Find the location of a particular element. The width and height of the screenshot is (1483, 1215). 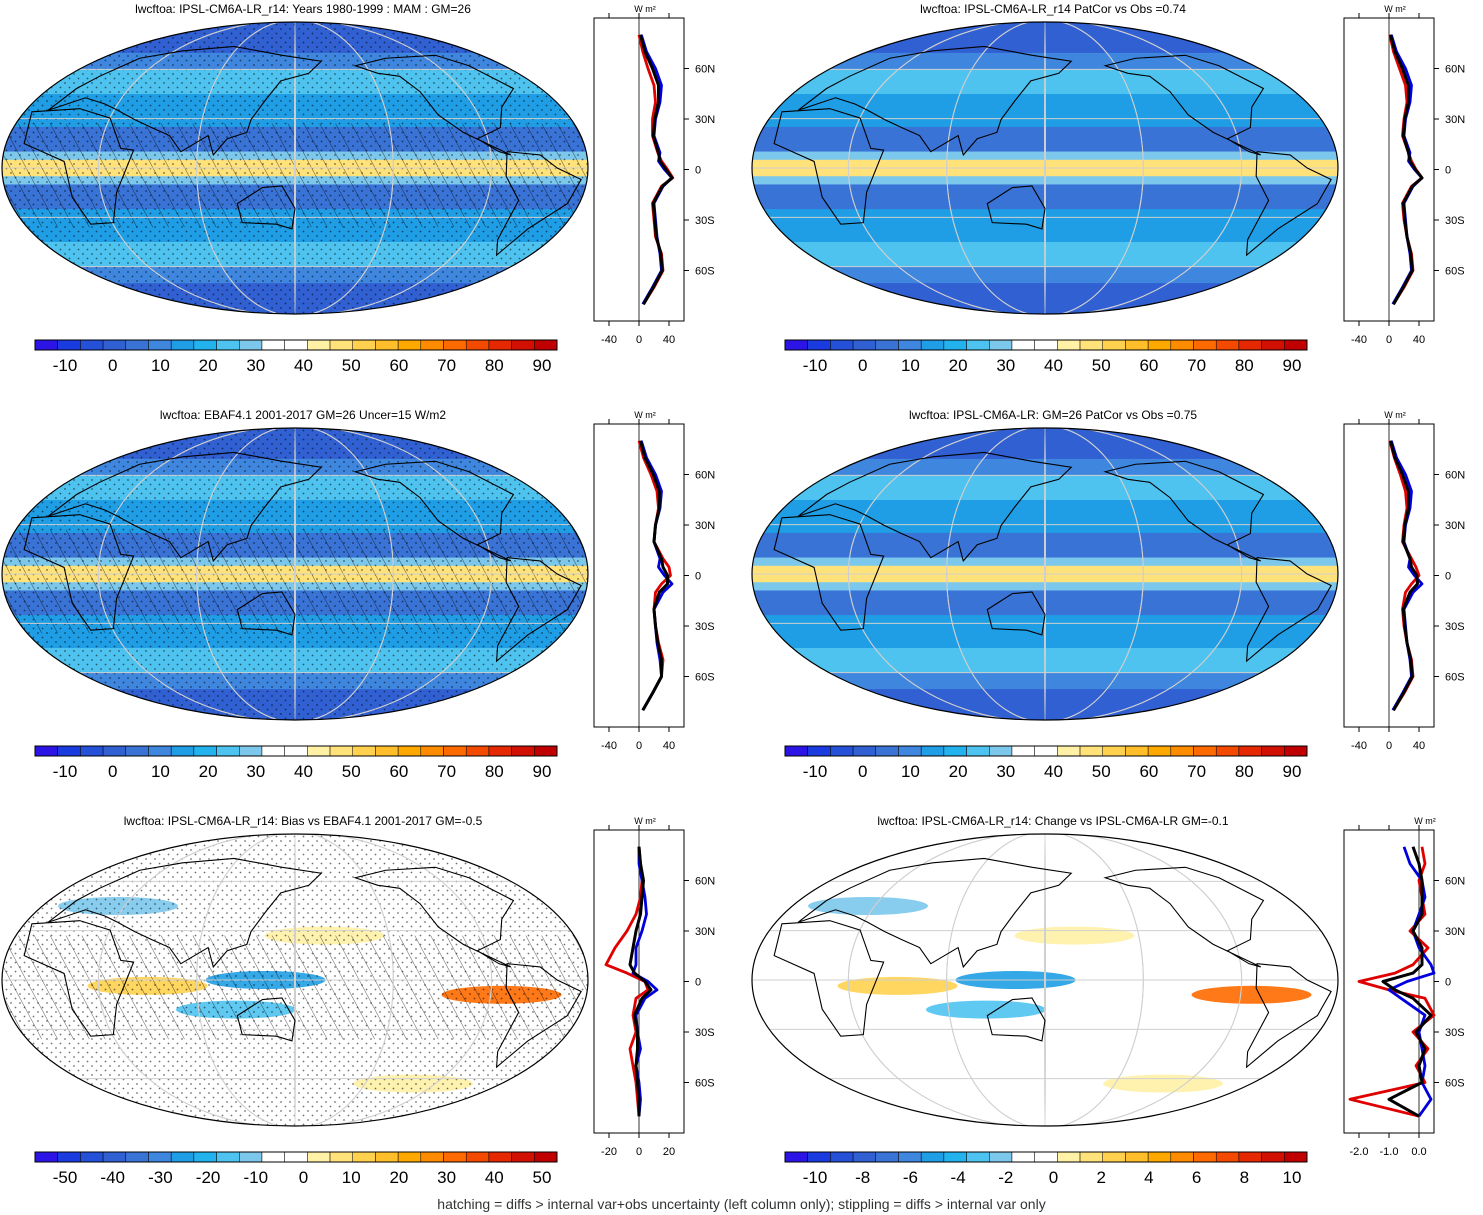

colorbar-tick-label: -50 is located at coordinates (65, 1177).